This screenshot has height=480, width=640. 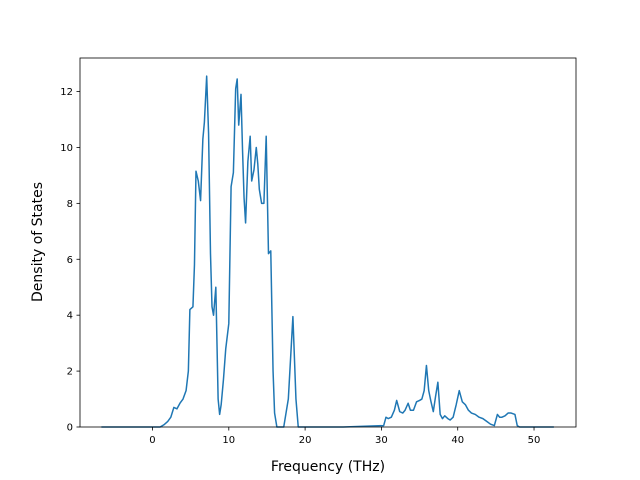 What do you see at coordinates (305, 440) in the screenshot?
I see `x-tick-label: 20` at bounding box center [305, 440].